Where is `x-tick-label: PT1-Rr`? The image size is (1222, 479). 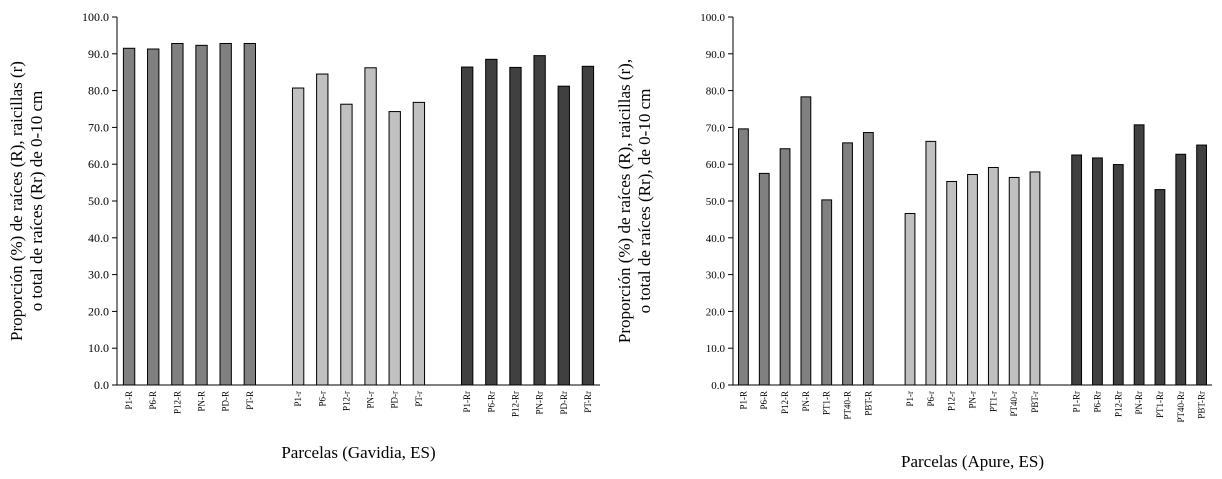
x-tick-label: PT1-Rr is located at coordinates (1160, 404).